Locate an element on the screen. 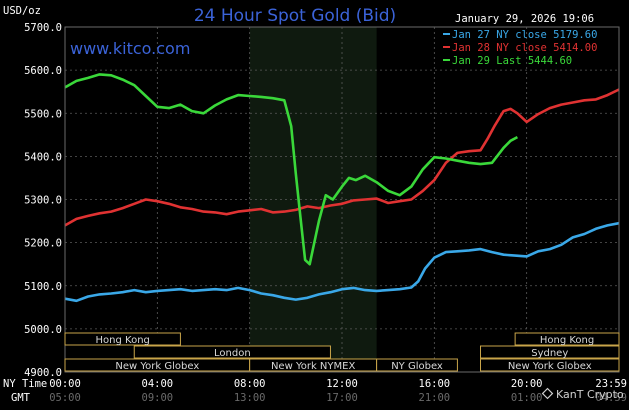 The height and width of the screenshot is (410, 629). y-tick-label: 5500.0 is located at coordinates (43, 114).